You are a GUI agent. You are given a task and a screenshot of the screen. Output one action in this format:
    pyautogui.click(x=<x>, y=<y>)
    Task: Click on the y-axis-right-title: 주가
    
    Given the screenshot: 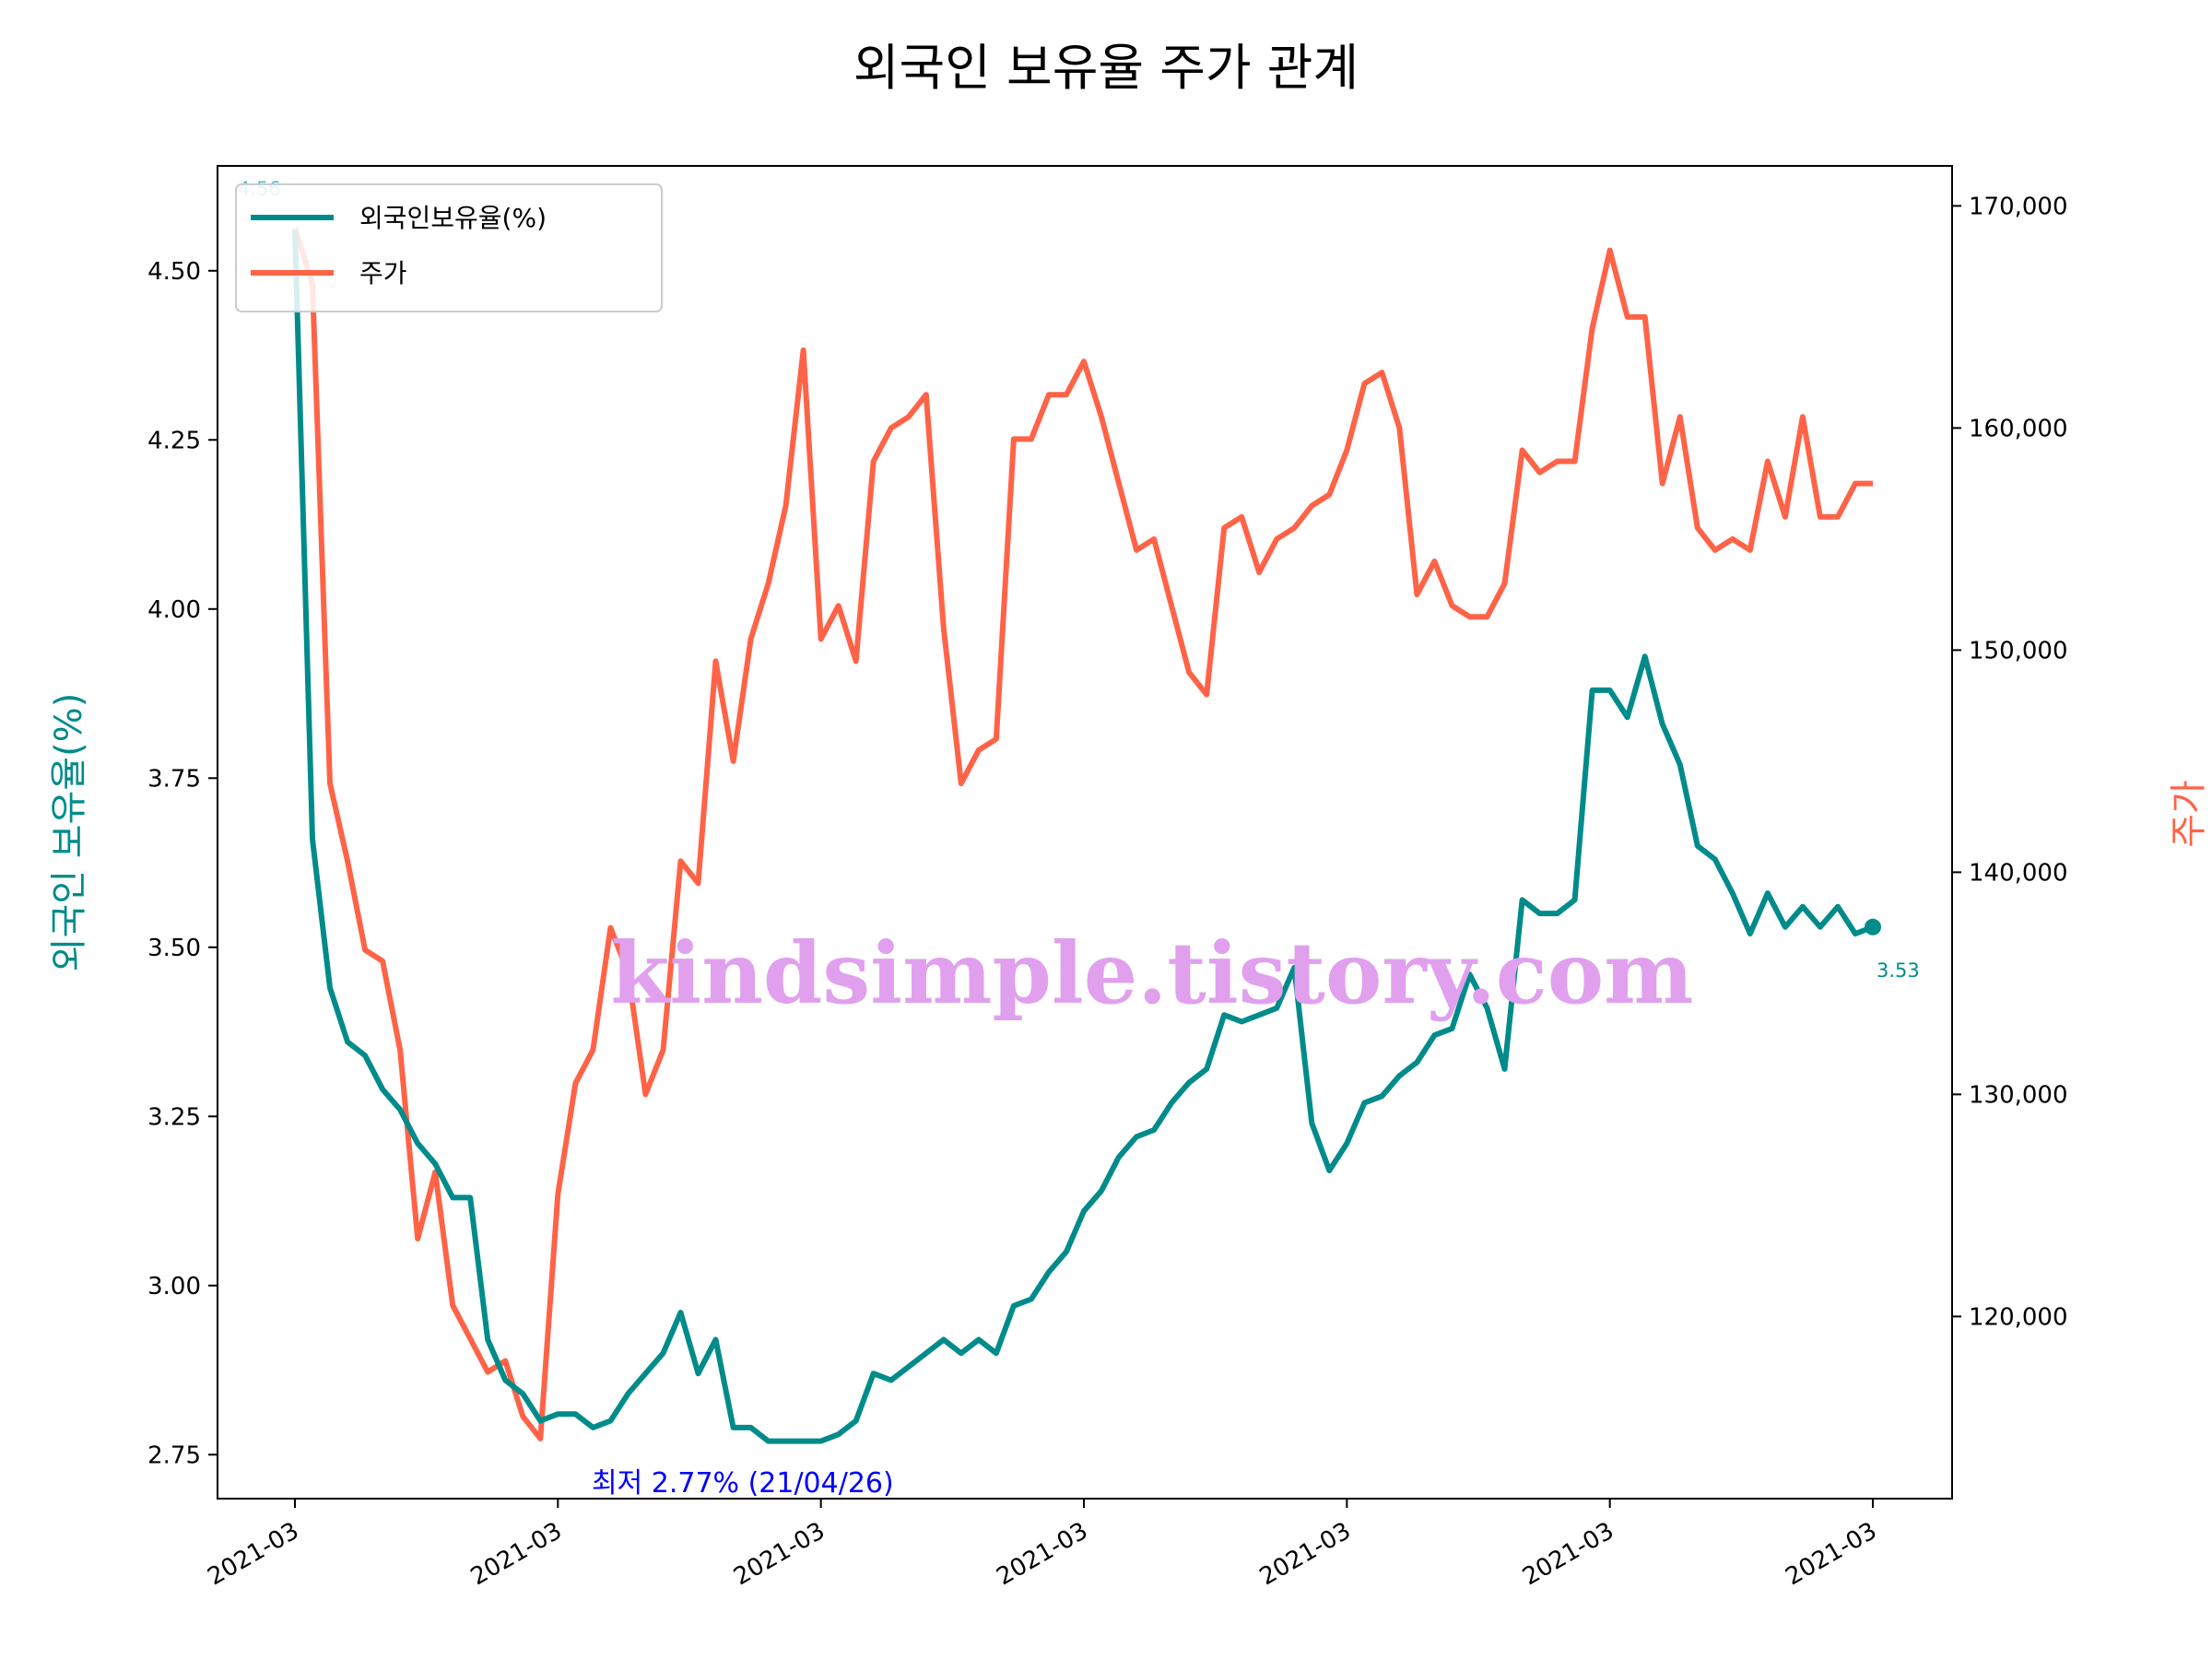 What is the action you would take?
    pyautogui.click(x=2189, y=814)
    